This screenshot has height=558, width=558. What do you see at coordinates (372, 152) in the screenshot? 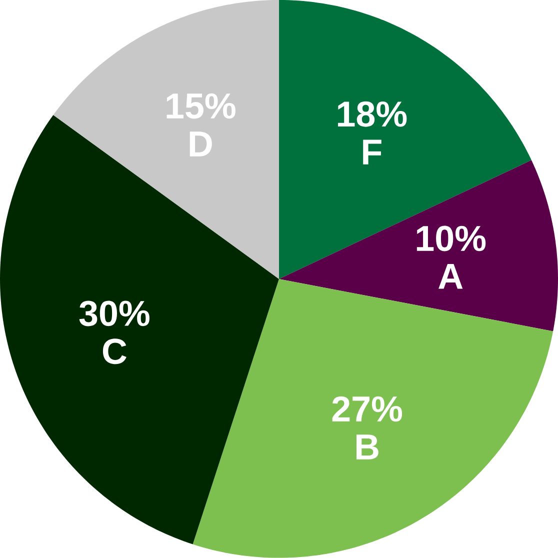
I see `slice-label: F` at bounding box center [372, 152].